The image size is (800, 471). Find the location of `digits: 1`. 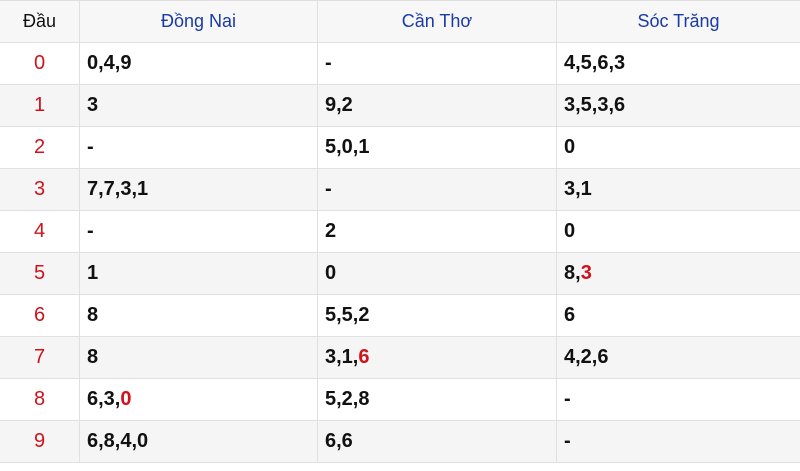

digits: 1 is located at coordinates (93, 273).